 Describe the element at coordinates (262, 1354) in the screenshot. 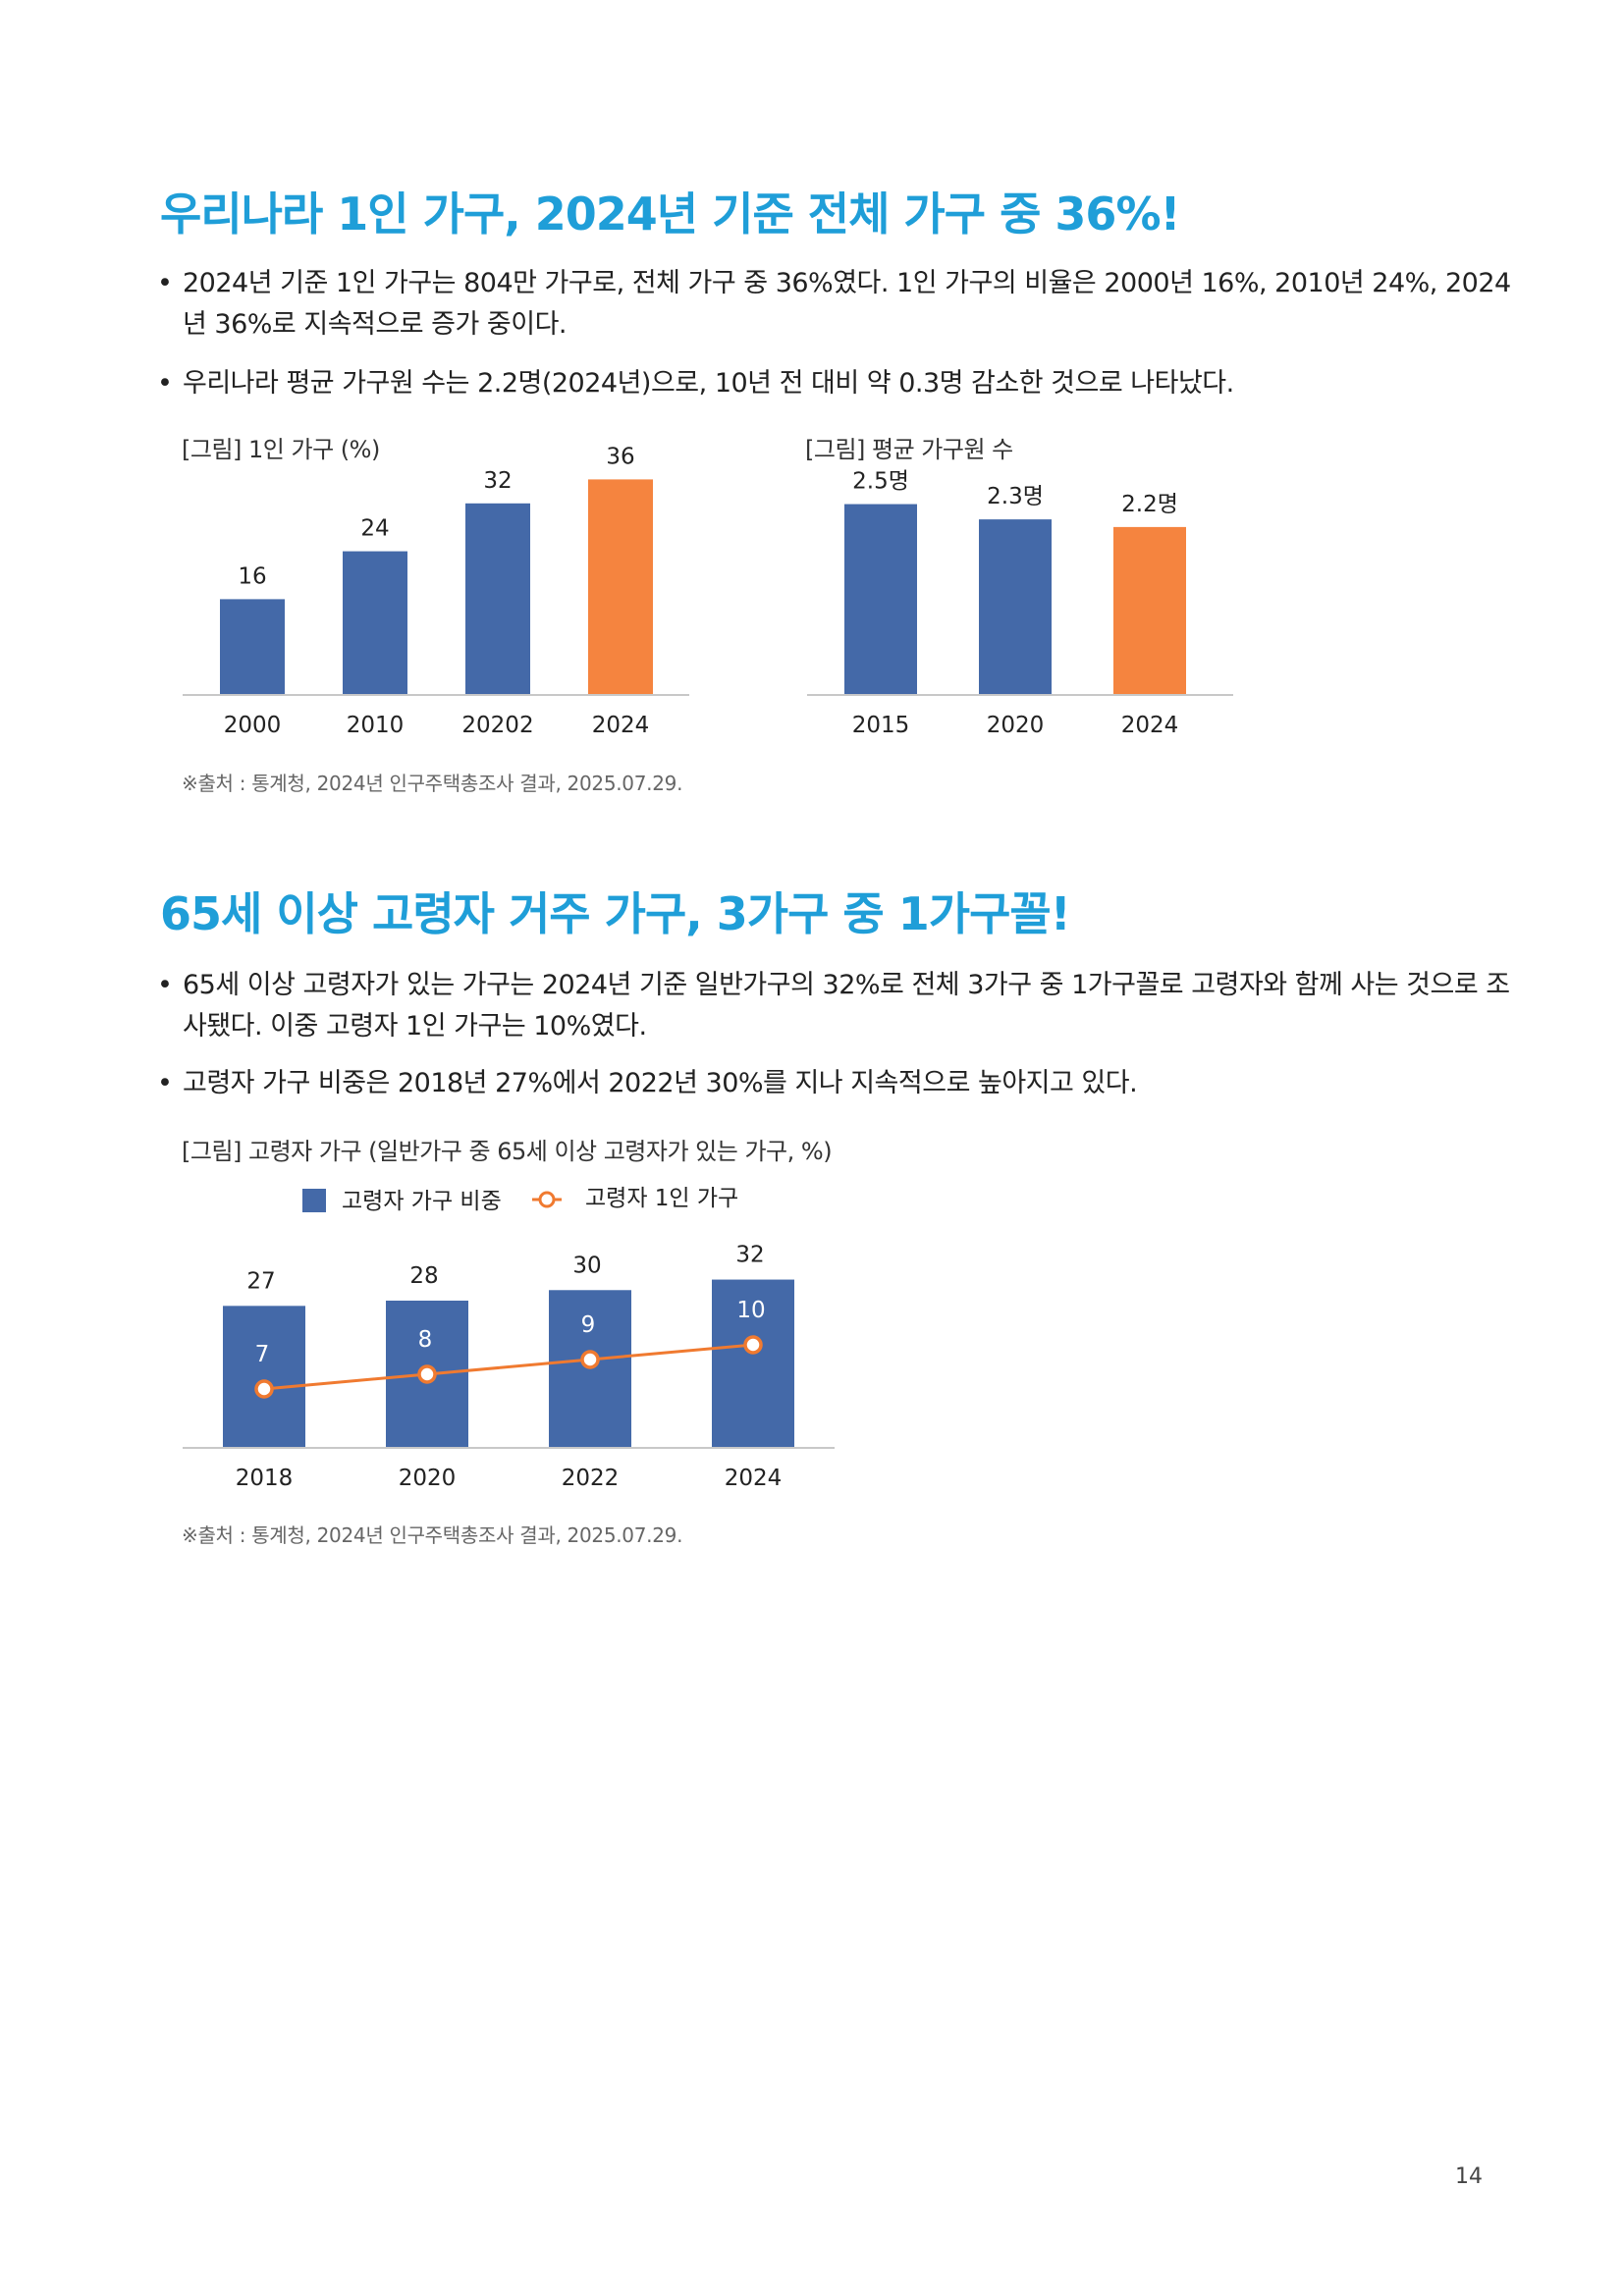

I see `line-value-label: 7` at that location.